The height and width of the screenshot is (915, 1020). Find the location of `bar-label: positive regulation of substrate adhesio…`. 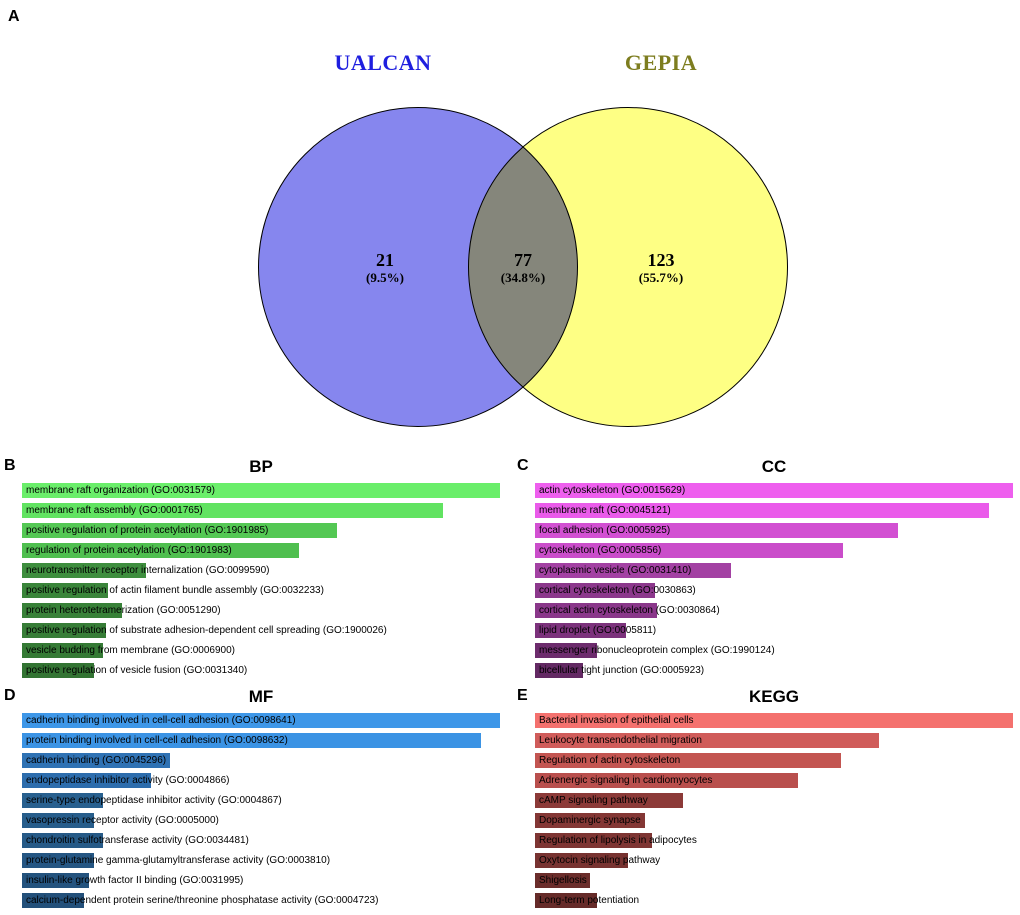

bar-label: positive regulation of substrate adhesio… is located at coordinates (206, 630).